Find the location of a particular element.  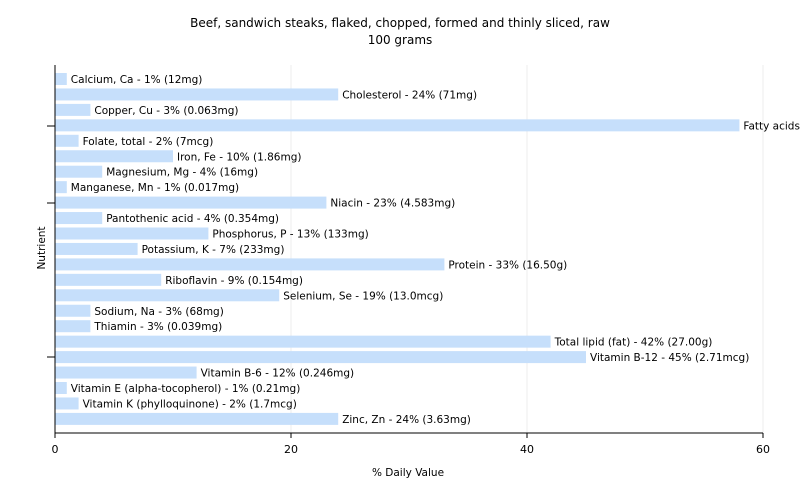

bar-label: Iron, Fe - 10% (1.86mg) is located at coordinates (239, 157).